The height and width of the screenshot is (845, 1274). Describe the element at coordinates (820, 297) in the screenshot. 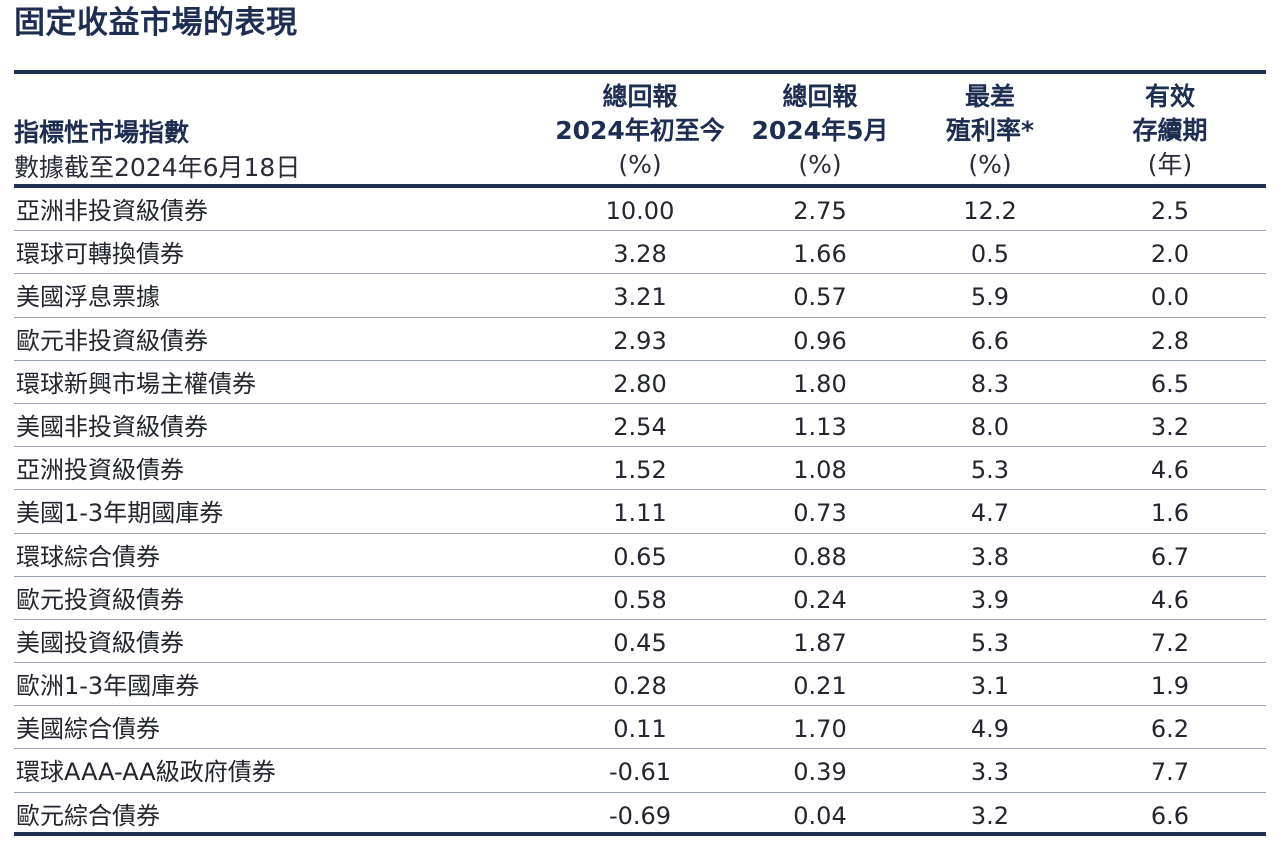

I see `may-return-value: 0.57` at that location.